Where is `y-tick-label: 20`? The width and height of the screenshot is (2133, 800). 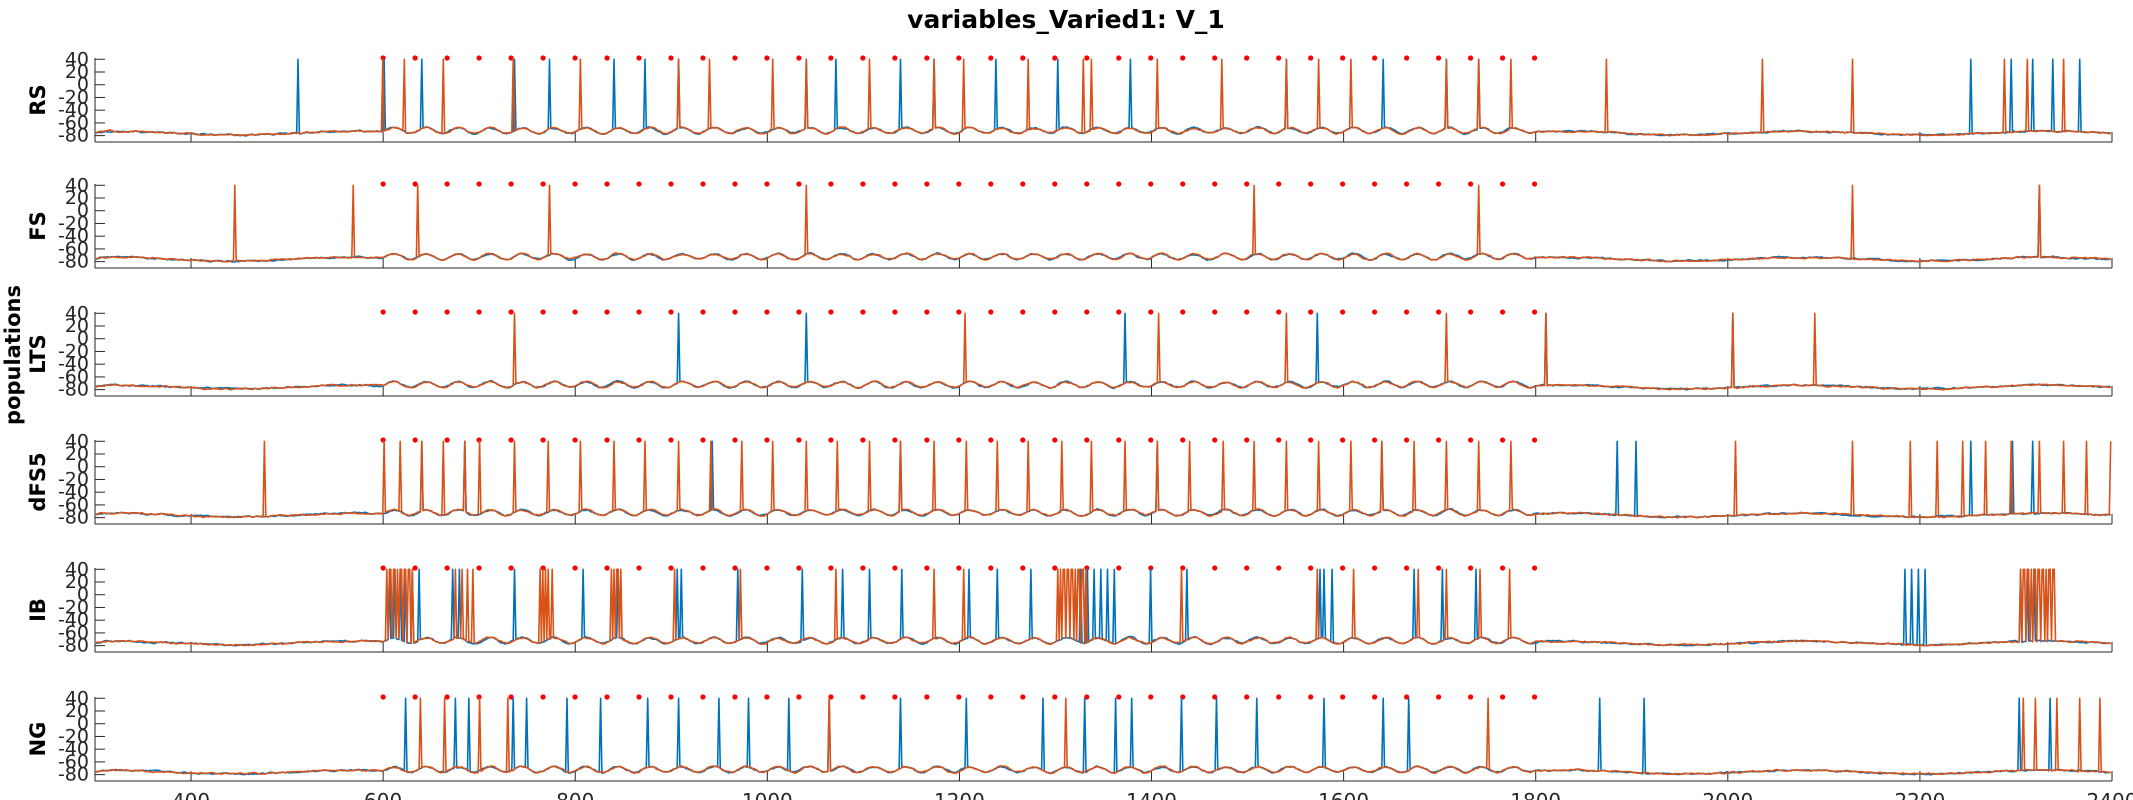 y-tick-label: 20 is located at coordinates (77, 72).